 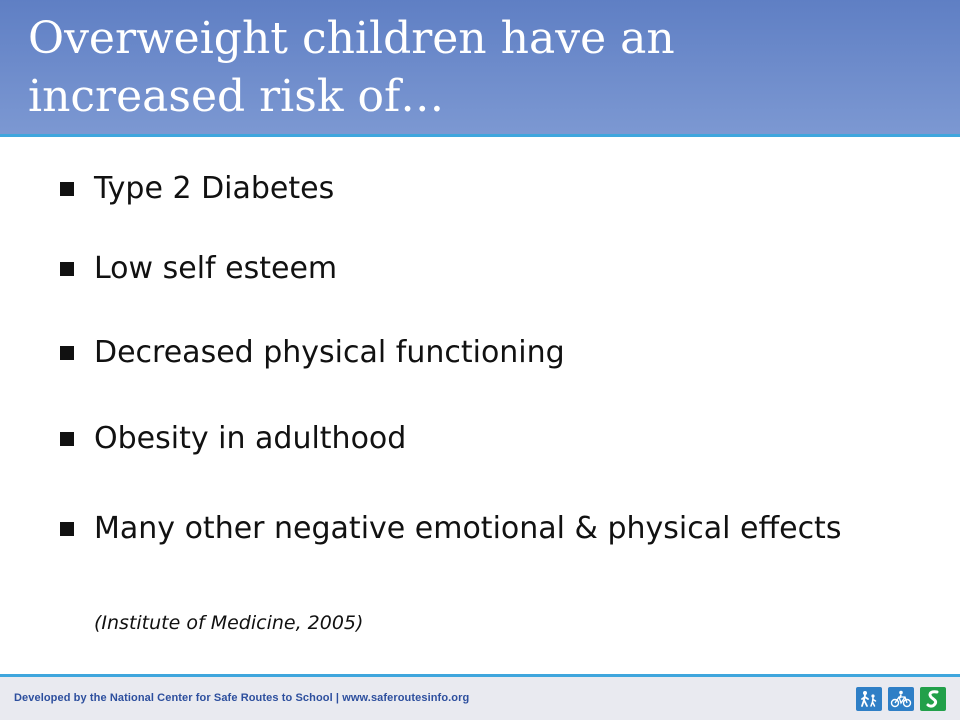 I want to click on bullet-text: Type 2 Diabetes, so click(x=214, y=188).